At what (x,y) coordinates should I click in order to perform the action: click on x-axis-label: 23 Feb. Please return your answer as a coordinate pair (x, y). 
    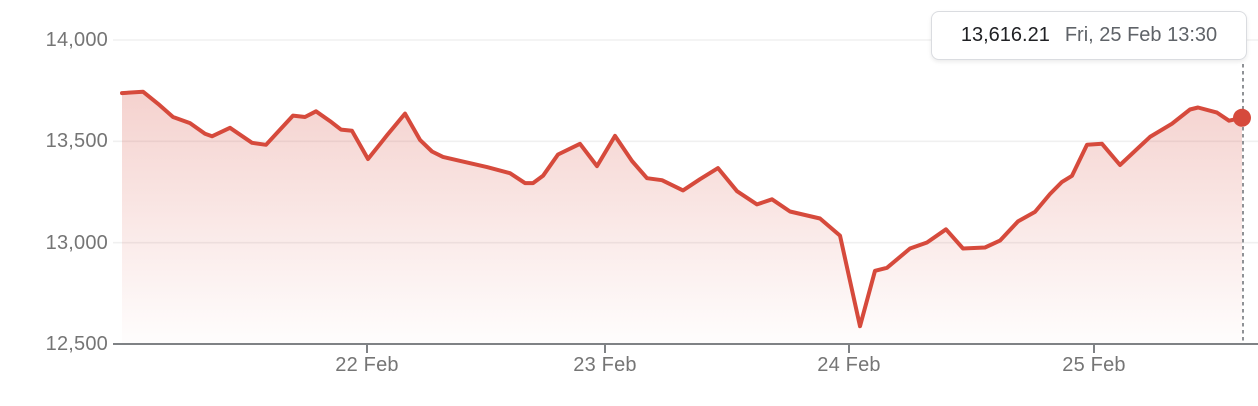
    Looking at the image, I should click on (605, 365).